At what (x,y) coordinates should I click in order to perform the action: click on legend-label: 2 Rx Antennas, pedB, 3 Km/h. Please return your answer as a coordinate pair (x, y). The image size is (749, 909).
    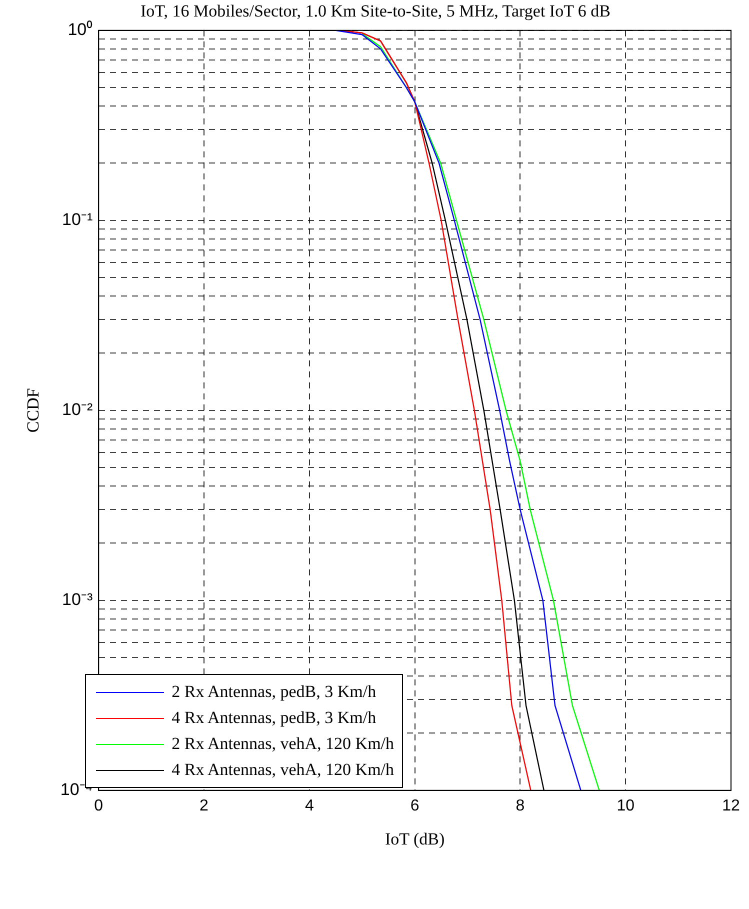
    Looking at the image, I should click on (274, 692).